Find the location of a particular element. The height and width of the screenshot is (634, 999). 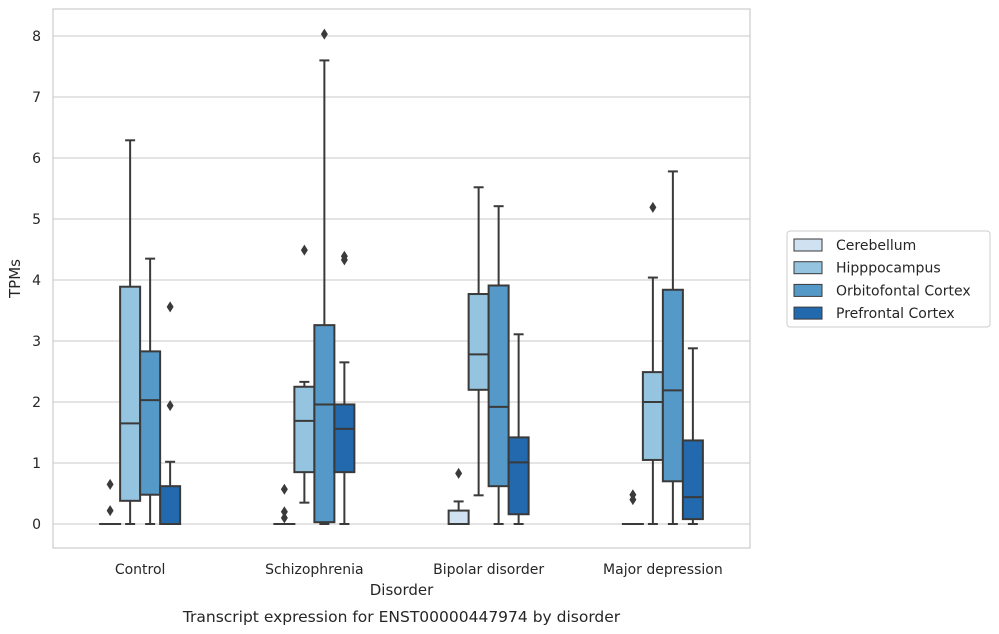

y-tick-label: 4 is located at coordinates (36, 281).